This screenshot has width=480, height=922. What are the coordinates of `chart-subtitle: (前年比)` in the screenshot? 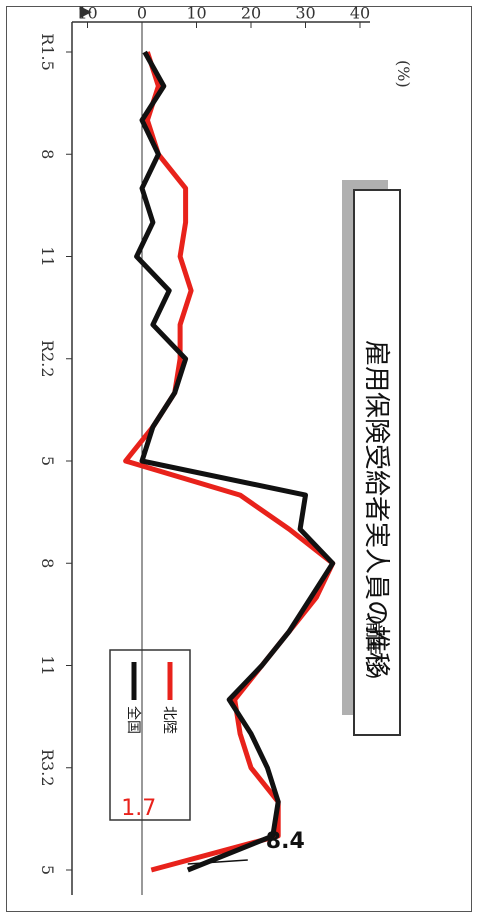 It's located at (373, 647).